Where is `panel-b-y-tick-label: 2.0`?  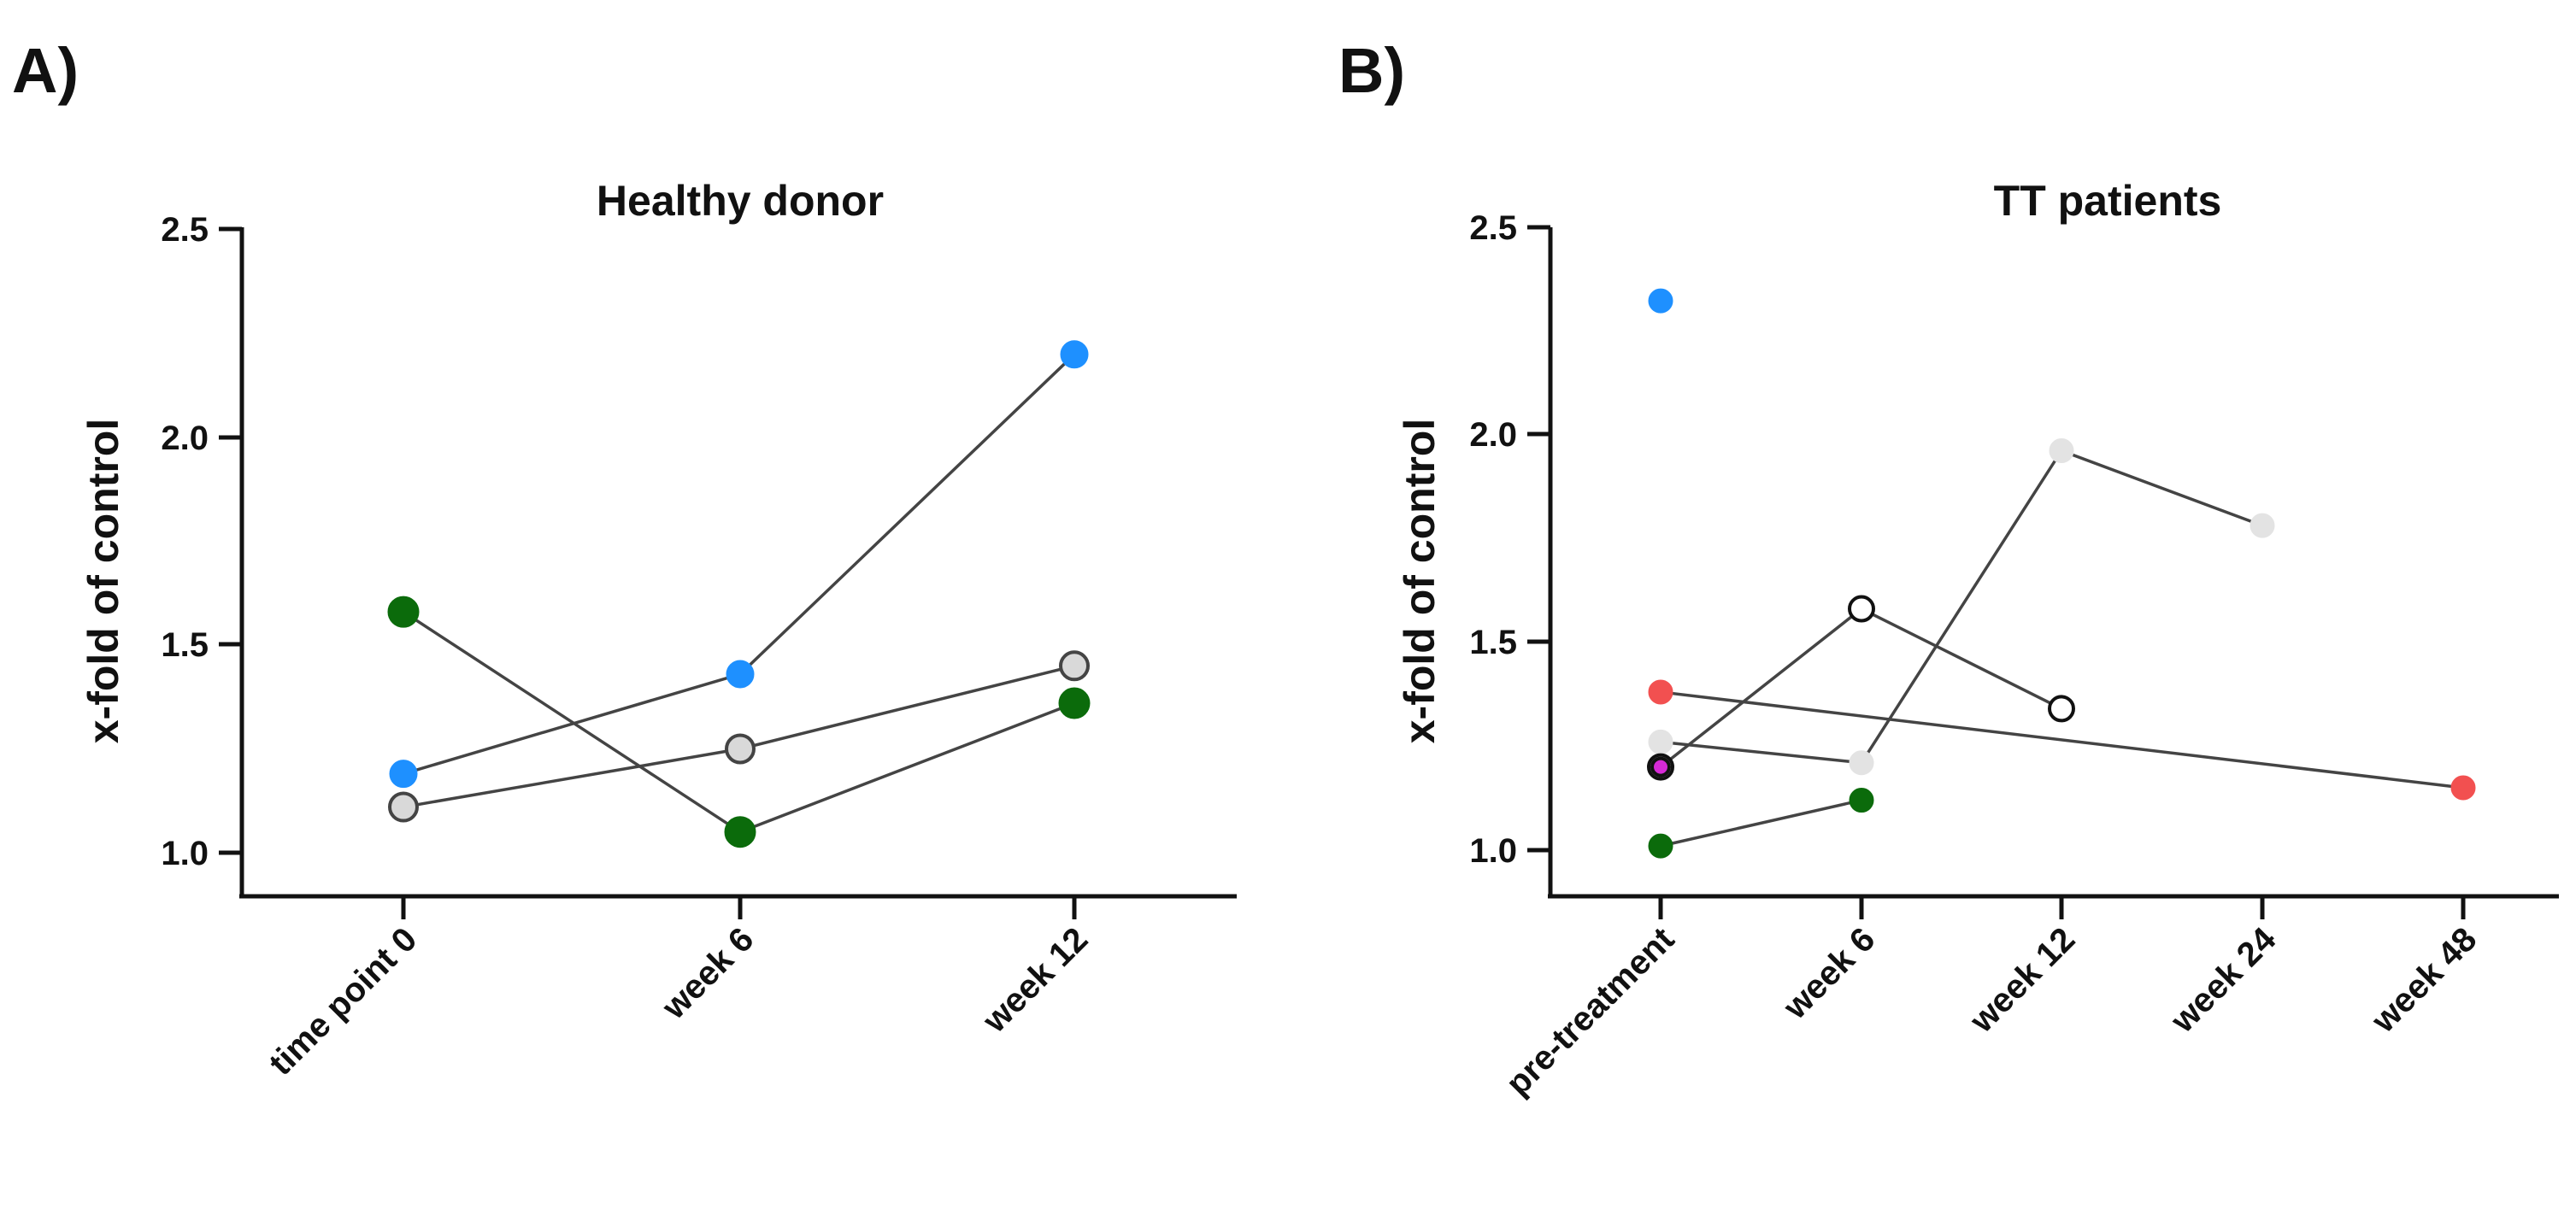 panel-b-y-tick-label: 2.0 is located at coordinates (1493, 435).